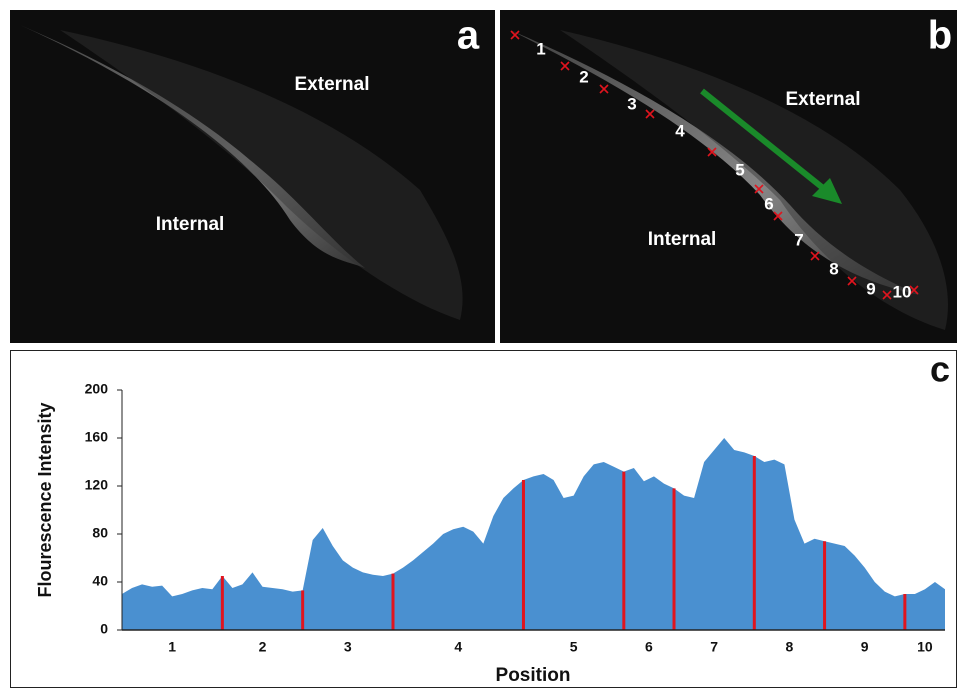 This screenshot has height=688, width=957. I want to click on point-label: 3, so click(631, 103).